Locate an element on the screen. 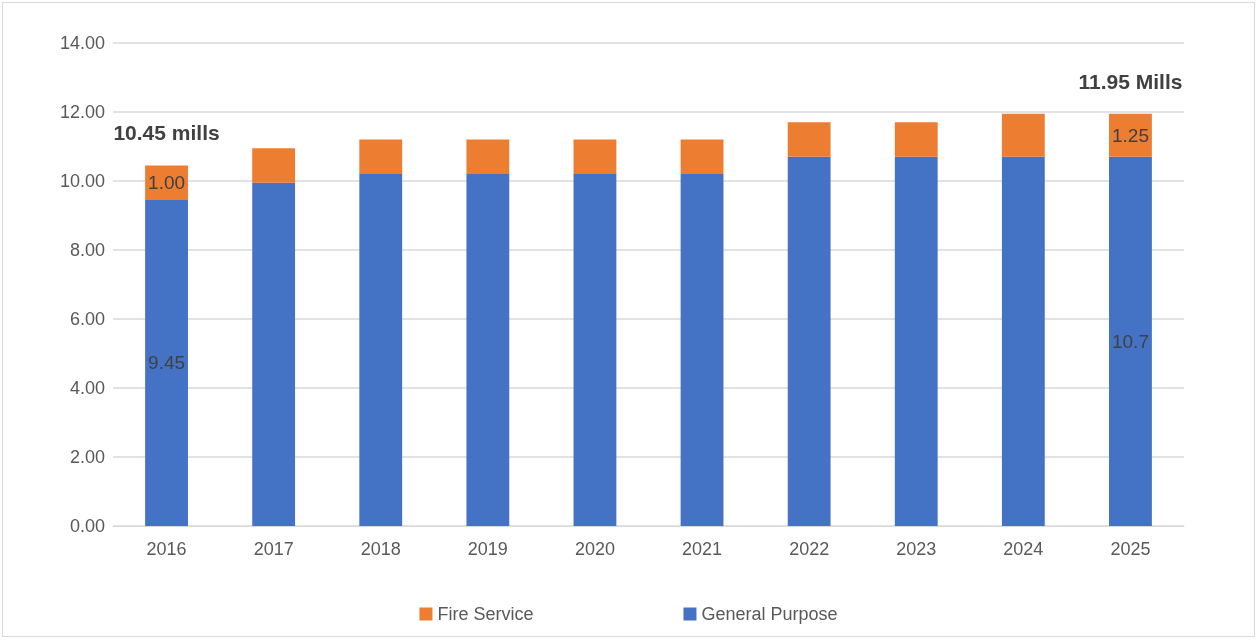 Image resolution: width=1259 pixels, height=641 pixels. x-tick-label: 2024 is located at coordinates (1023, 549).